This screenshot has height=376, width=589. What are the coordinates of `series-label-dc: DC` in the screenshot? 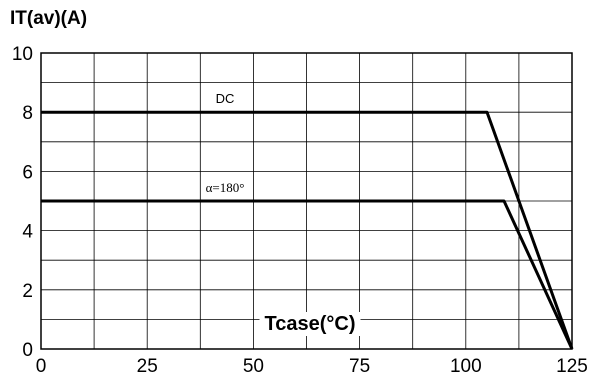 It's located at (225, 98).